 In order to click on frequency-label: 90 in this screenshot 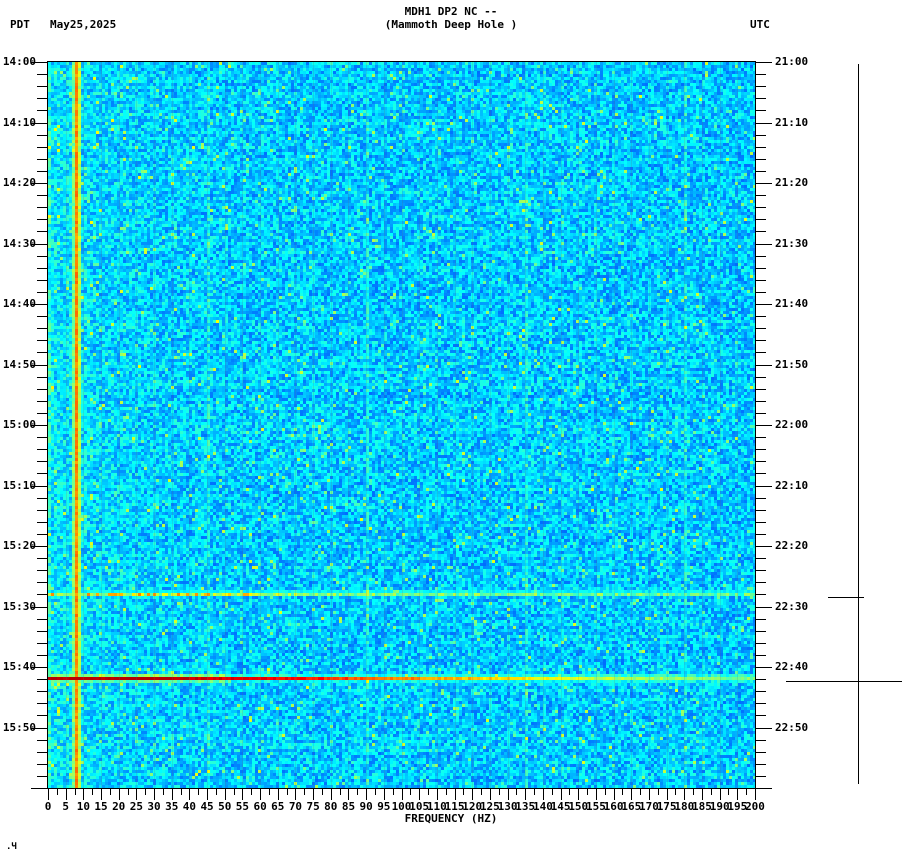, I will do `click(366, 806)`.